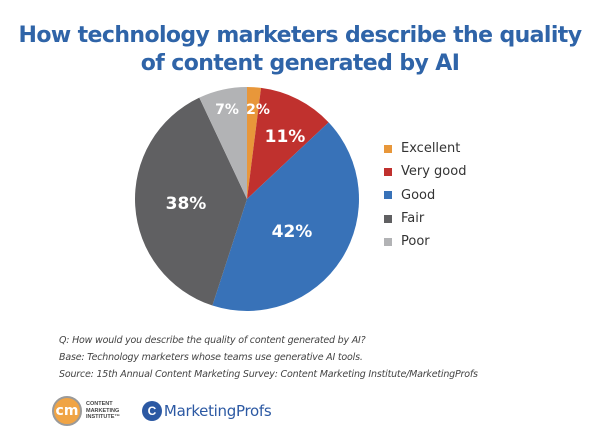 The image size is (600, 445). I want to click on legend-label: Excellent, so click(431, 149).